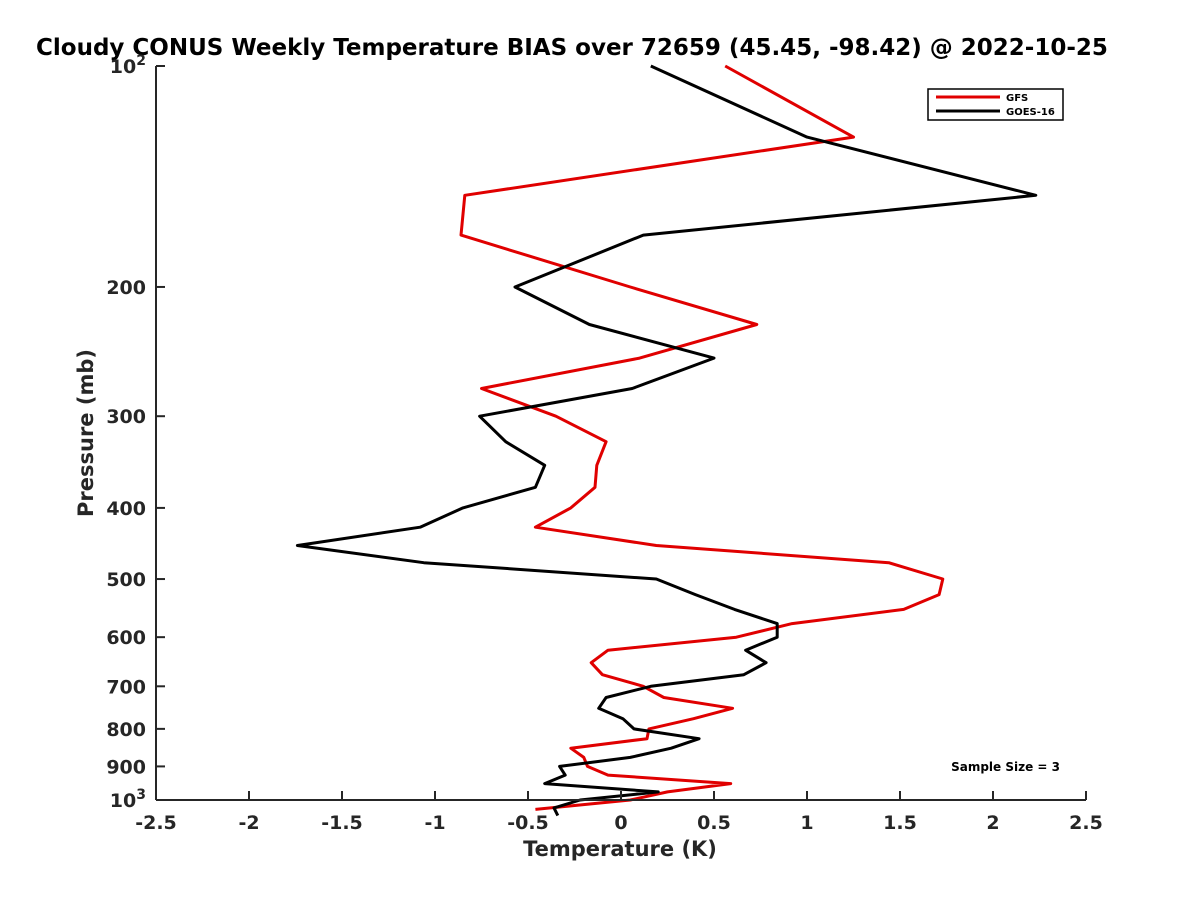 This screenshot has height=900, width=1200. What do you see at coordinates (992, 823) in the screenshot?
I see `x-tick-label: 2` at bounding box center [992, 823].